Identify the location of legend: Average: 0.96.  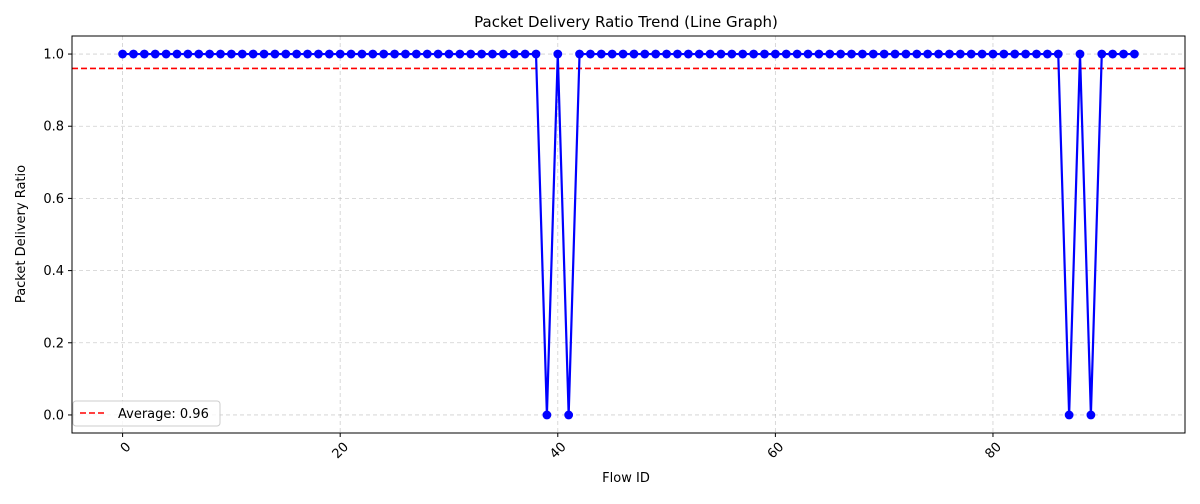
(146, 413).